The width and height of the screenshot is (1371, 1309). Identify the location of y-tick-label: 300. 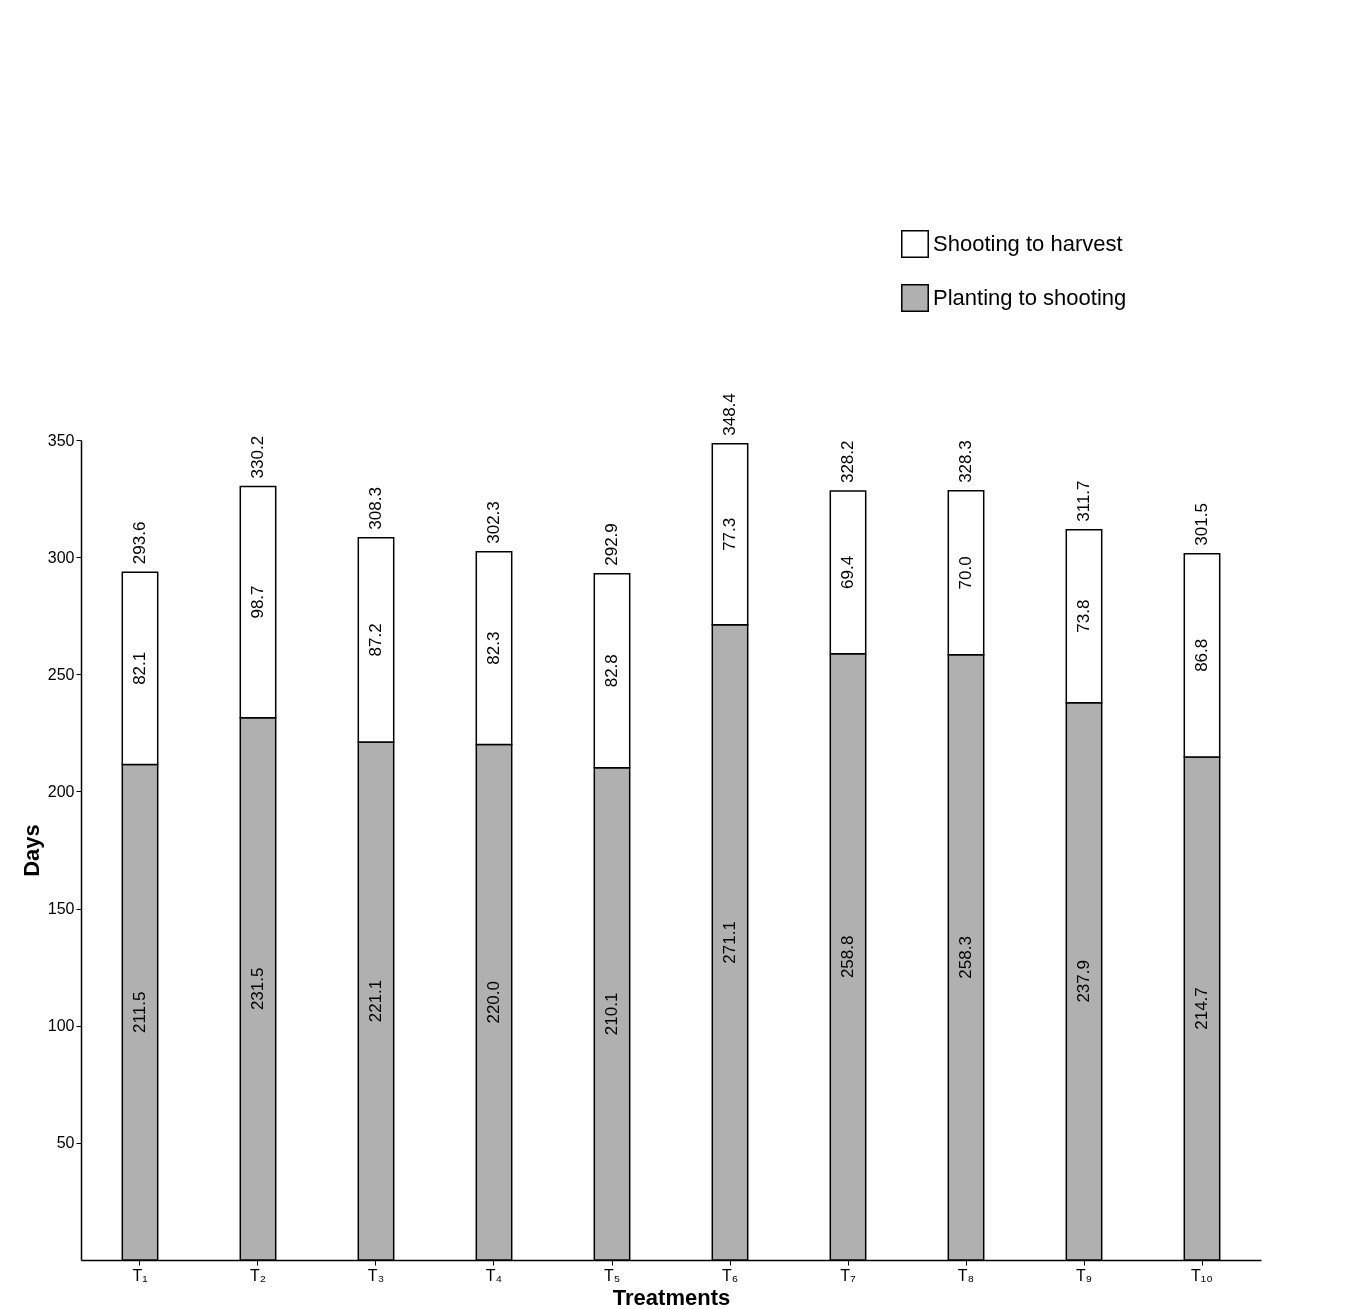
(61, 557).